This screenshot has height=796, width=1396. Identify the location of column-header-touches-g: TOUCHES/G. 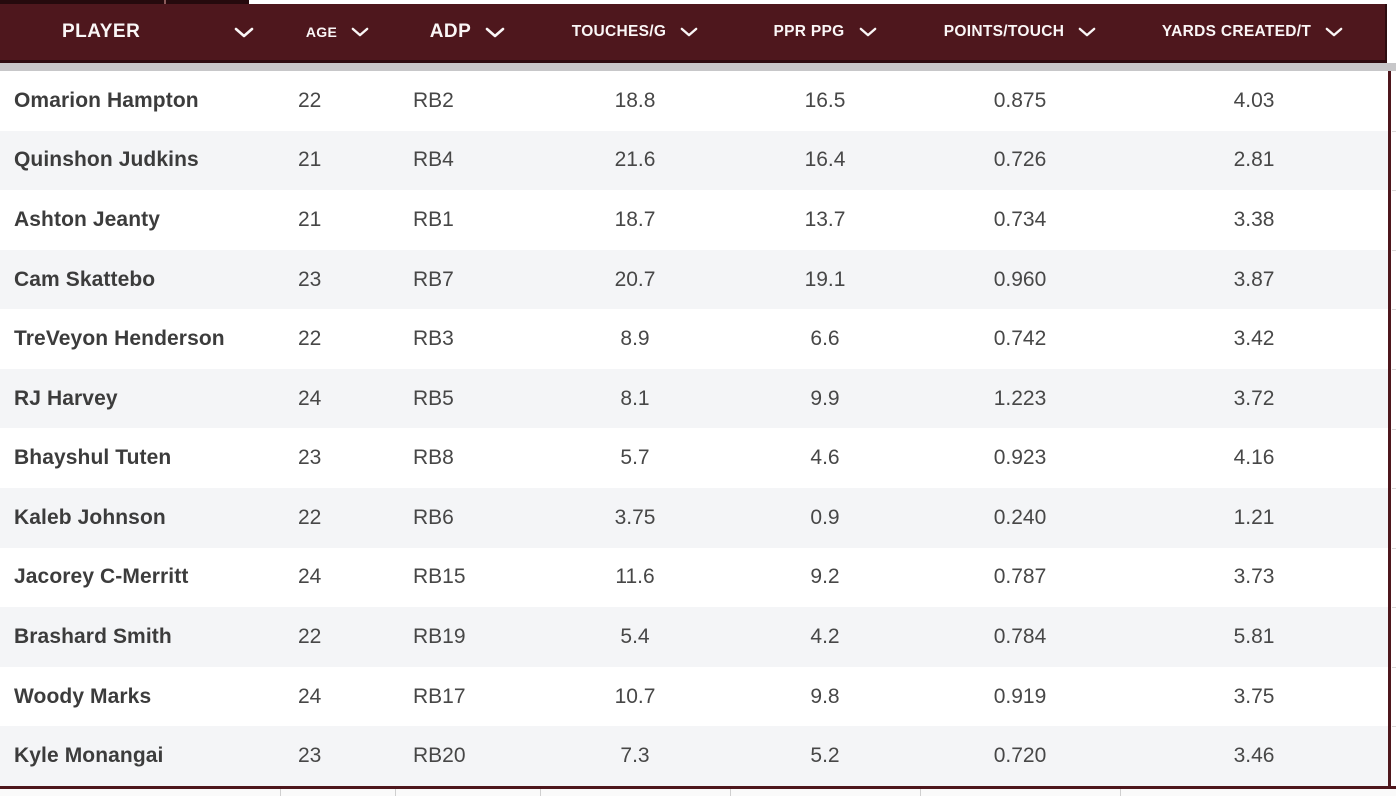
(635, 32).